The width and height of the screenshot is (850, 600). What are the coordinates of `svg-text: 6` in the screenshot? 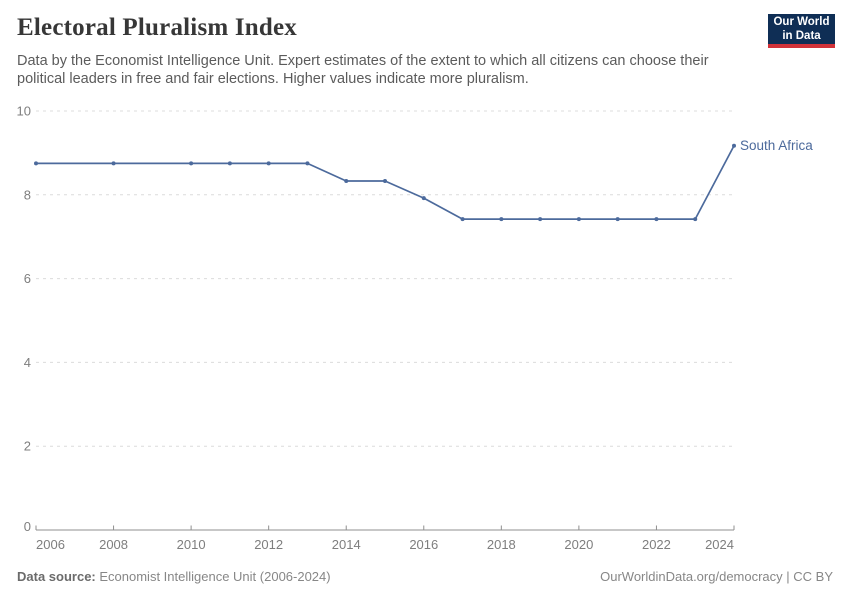 It's located at (27, 278).